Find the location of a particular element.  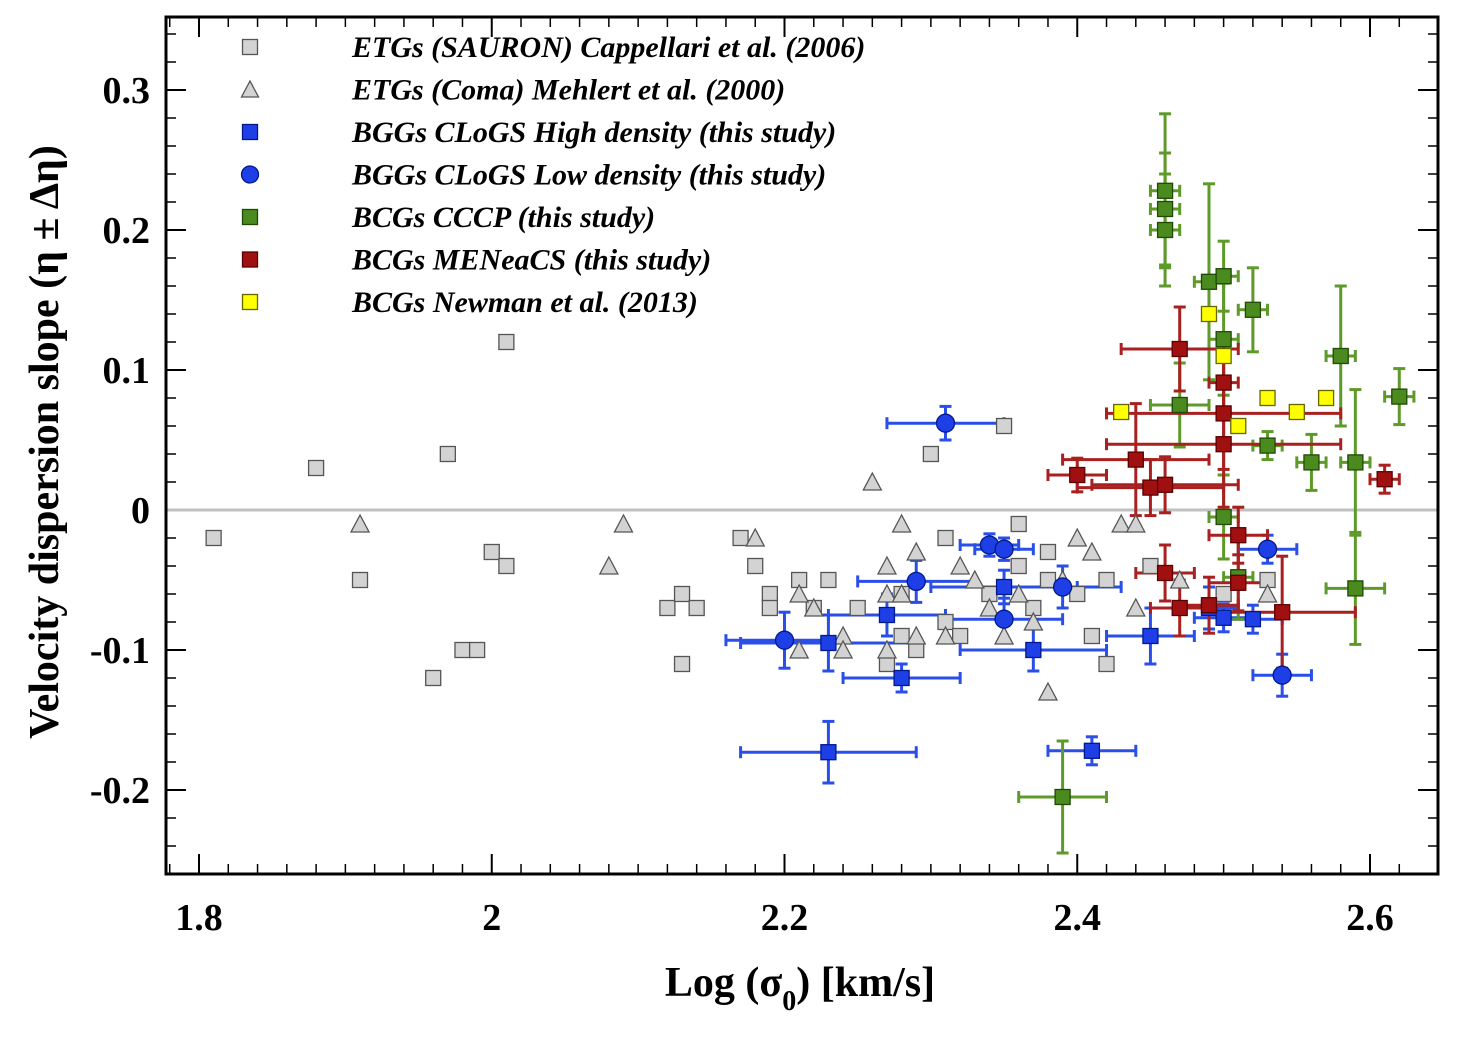

x-tick-label: 1.8 is located at coordinates (199, 918).